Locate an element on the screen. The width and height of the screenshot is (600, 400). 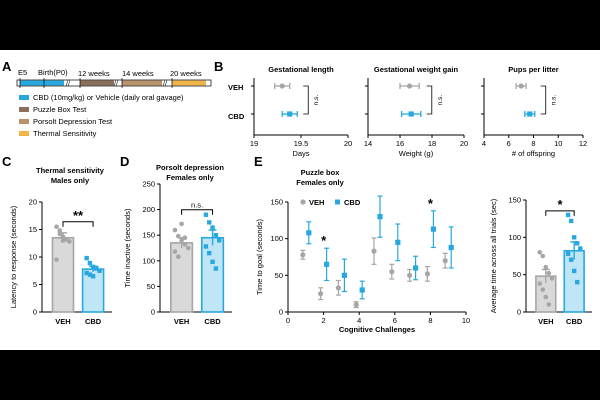
panel-a-letter: A is located at coordinates (7, 66).